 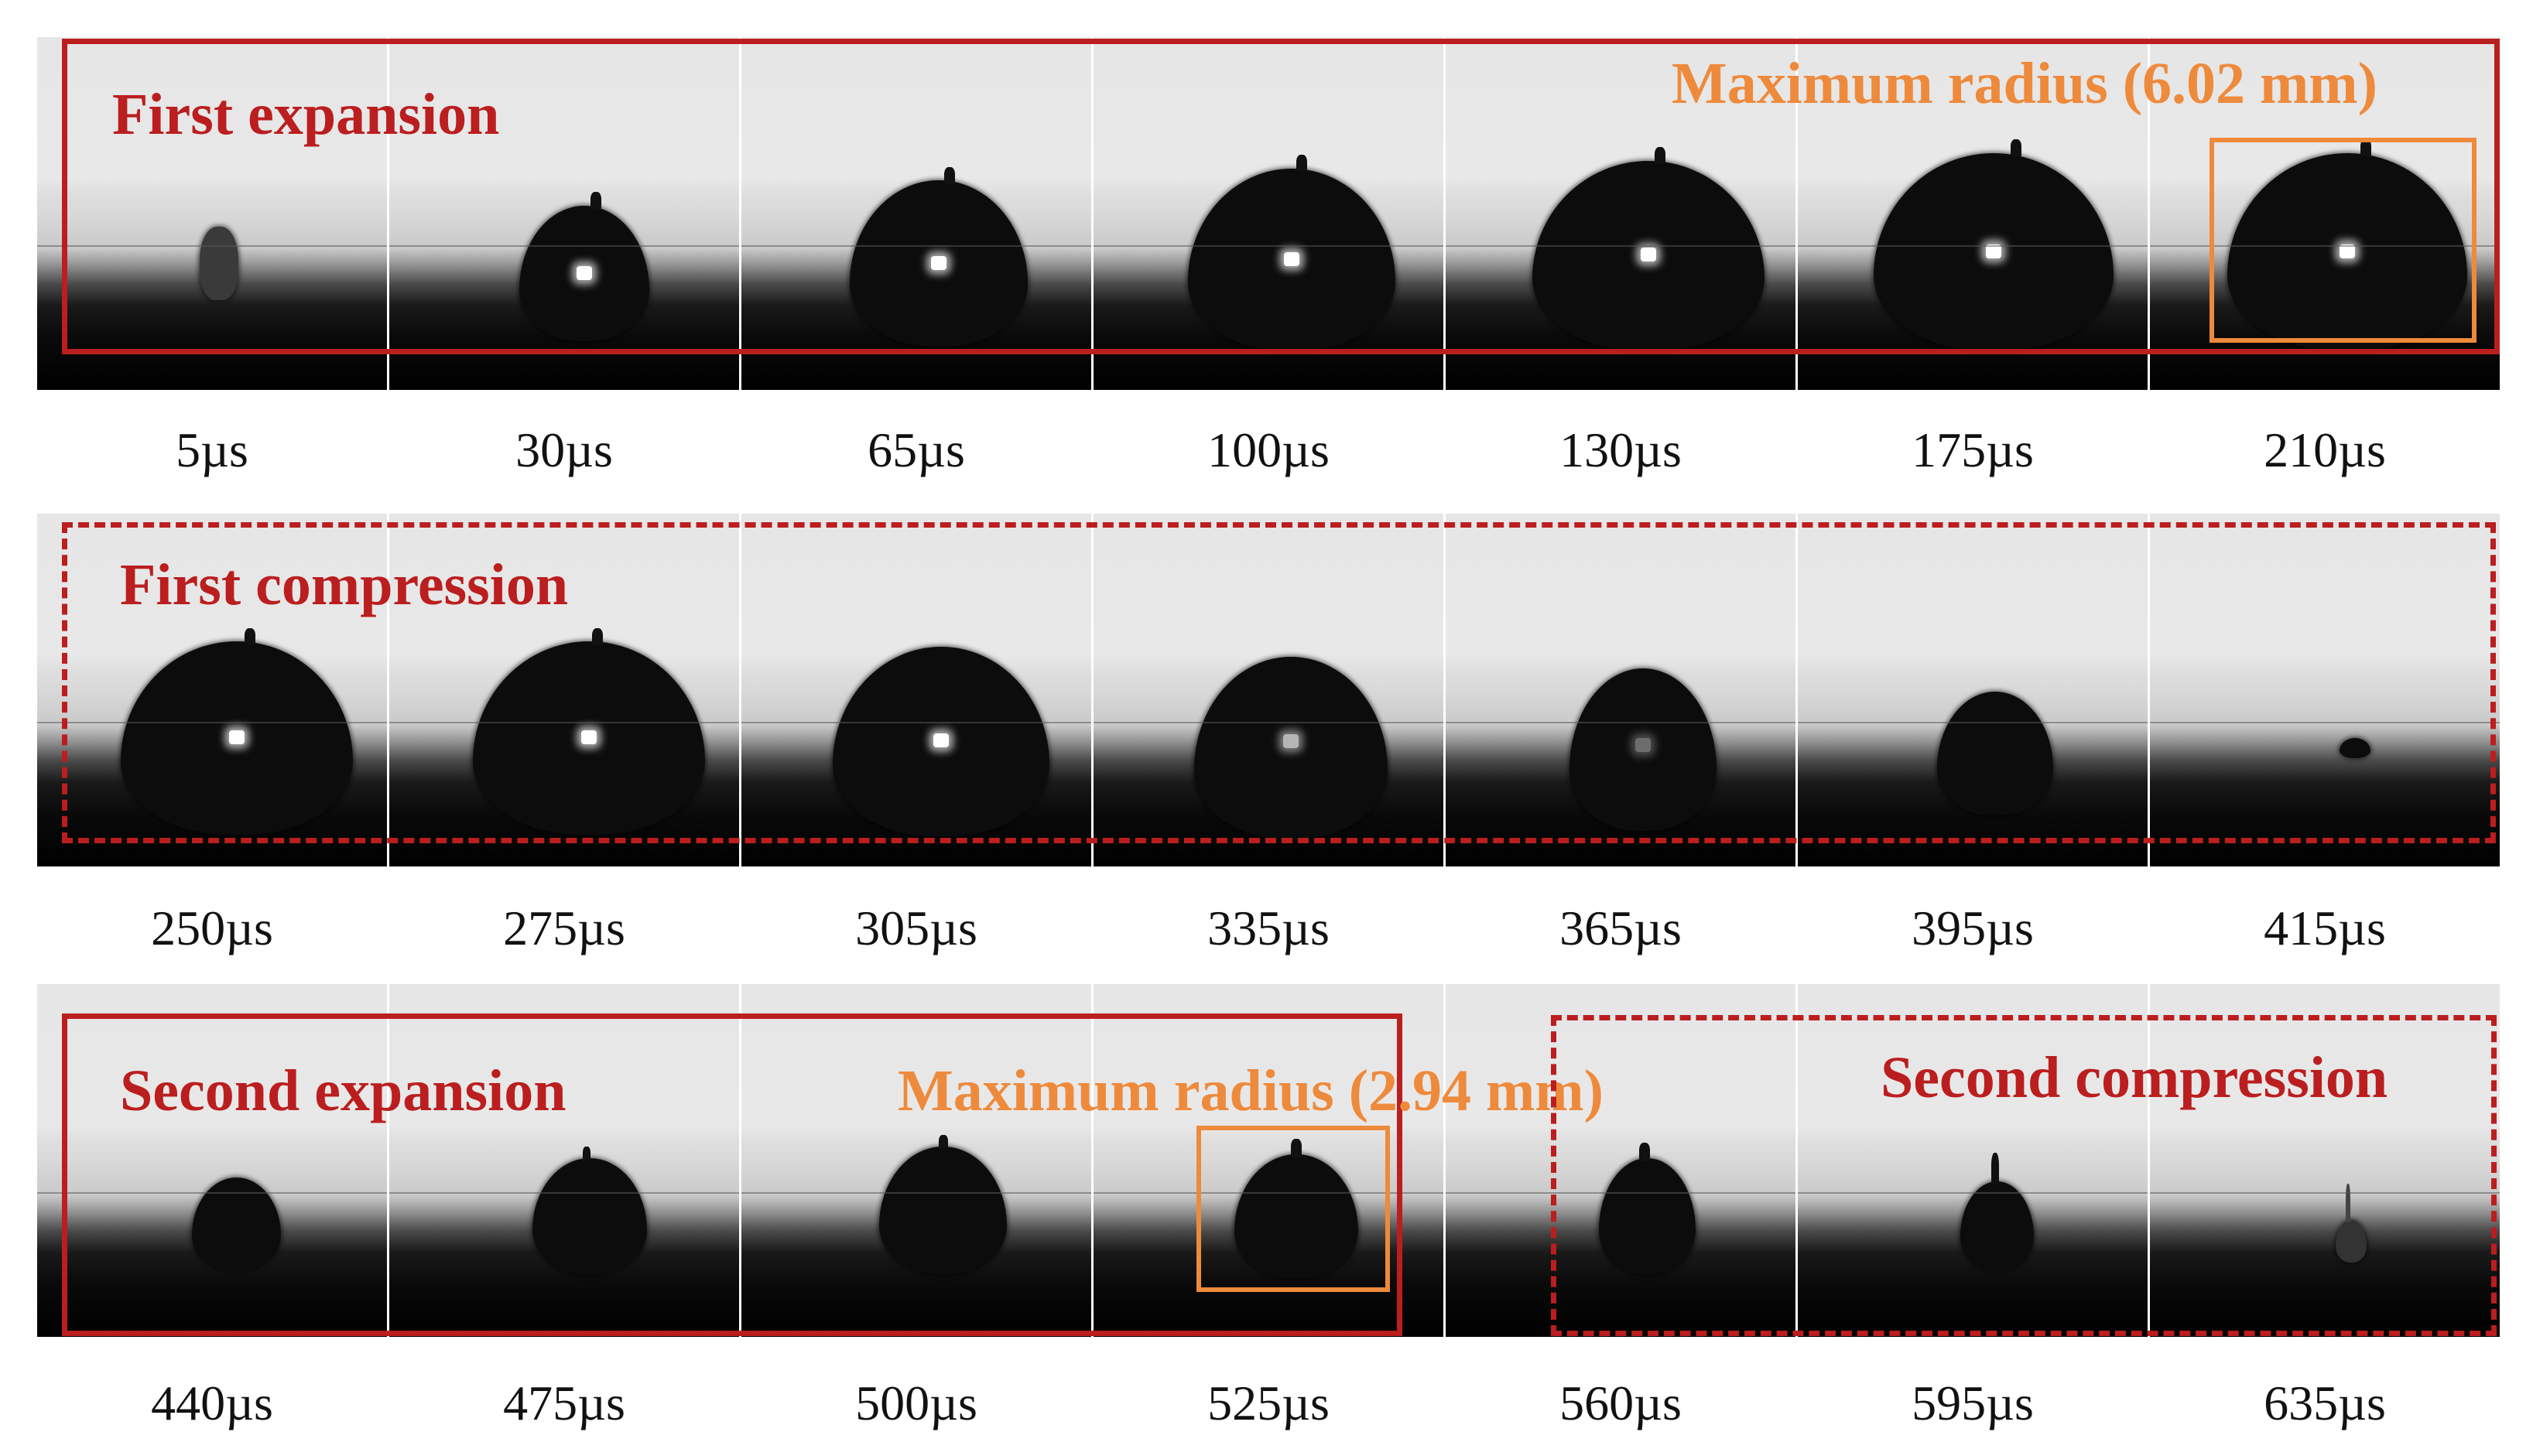 I want to click on frame-415us, so click(x=2325, y=690).